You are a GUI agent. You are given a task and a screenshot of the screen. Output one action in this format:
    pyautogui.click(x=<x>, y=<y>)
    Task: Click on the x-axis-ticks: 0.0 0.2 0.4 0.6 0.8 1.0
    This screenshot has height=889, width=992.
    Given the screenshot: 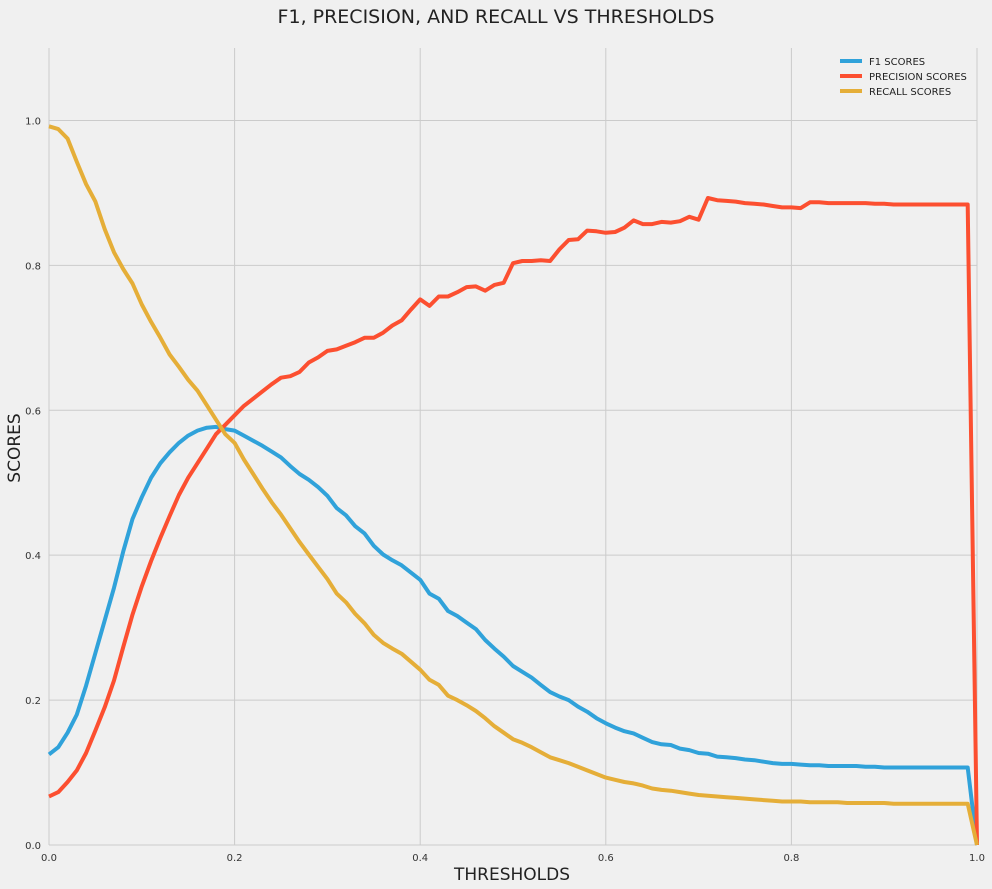 What is the action you would take?
    pyautogui.click(x=513, y=858)
    